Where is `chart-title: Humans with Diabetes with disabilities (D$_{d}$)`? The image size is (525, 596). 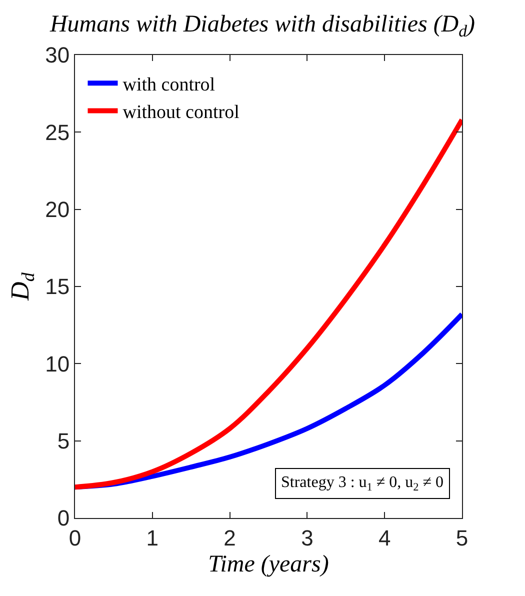
chart-title: Humans with Diabetes with disabilities (D$_{d}$) is located at coordinates (262, 26).